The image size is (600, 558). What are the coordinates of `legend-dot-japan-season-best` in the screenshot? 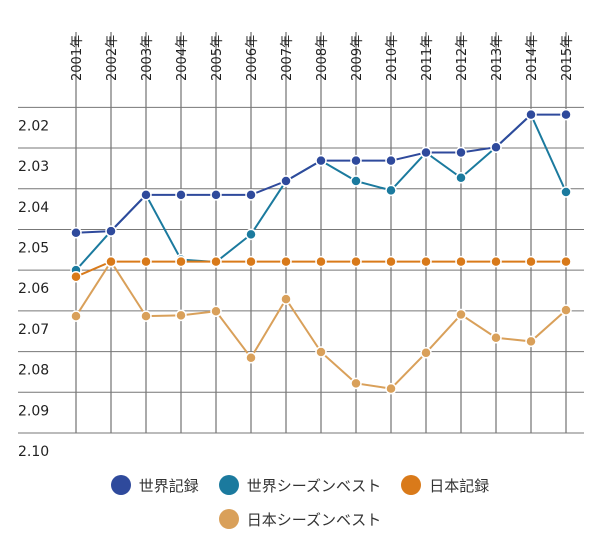 It's located at (228, 519).